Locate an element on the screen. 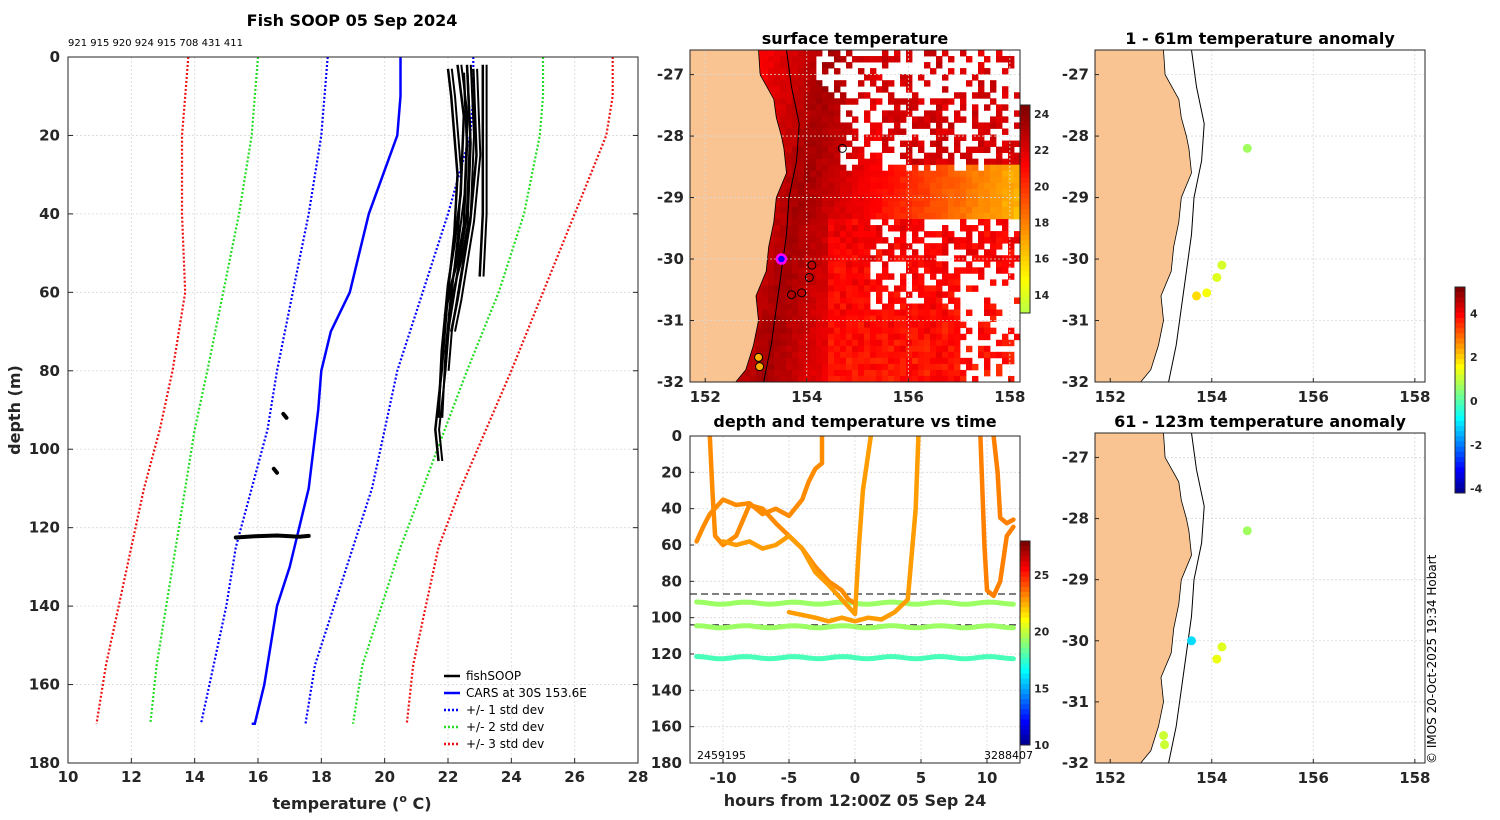 This screenshot has width=1500, height=820. profile-ytick-label: 180 is located at coordinates (44, 763).